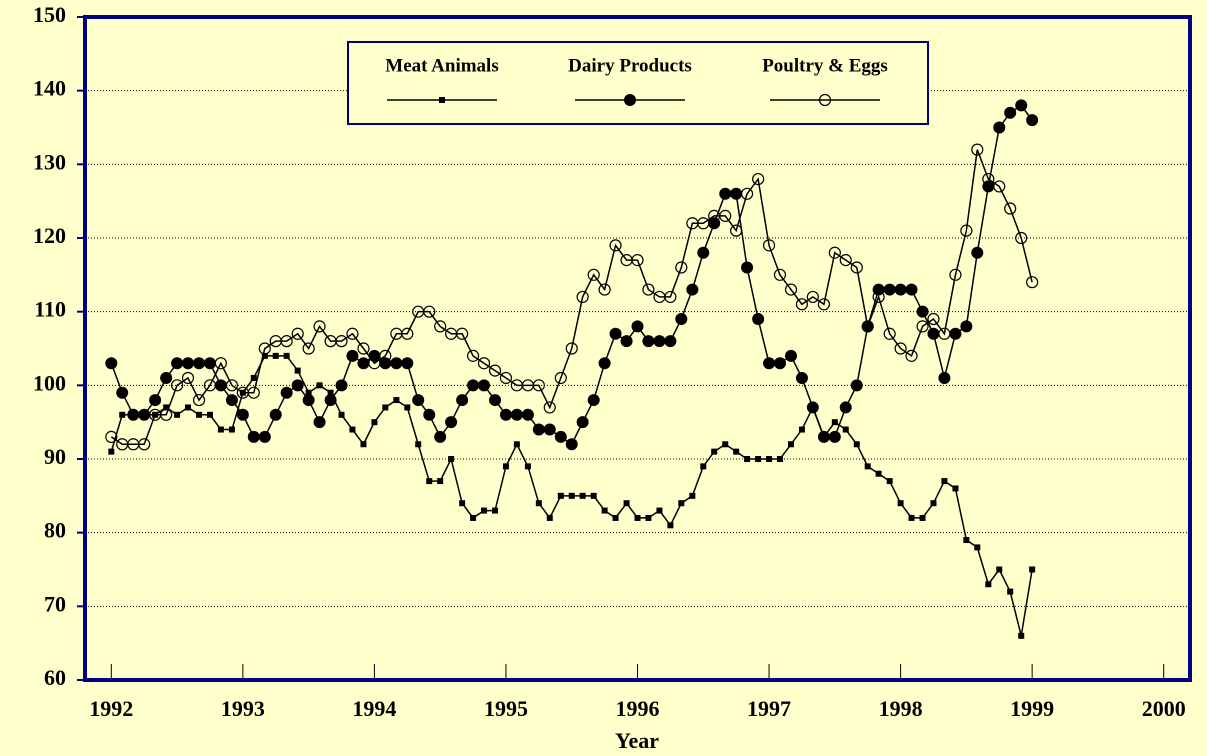 Image resolution: width=1207 pixels, height=756 pixels. I want to click on y-tick-label: 130, so click(49, 161).